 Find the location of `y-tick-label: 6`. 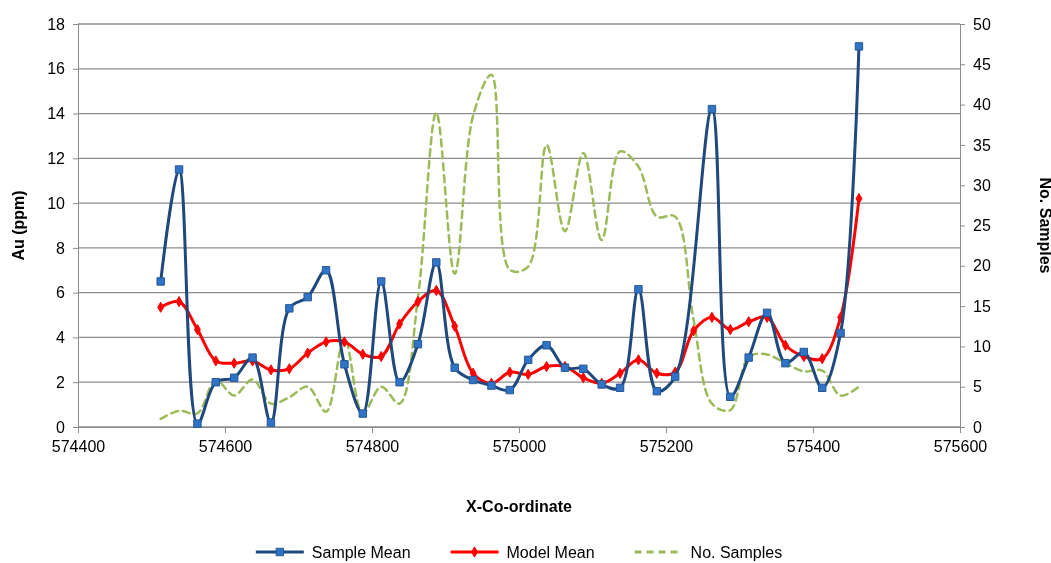

y-tick-label: 6 is located at coordinates (61, 293).